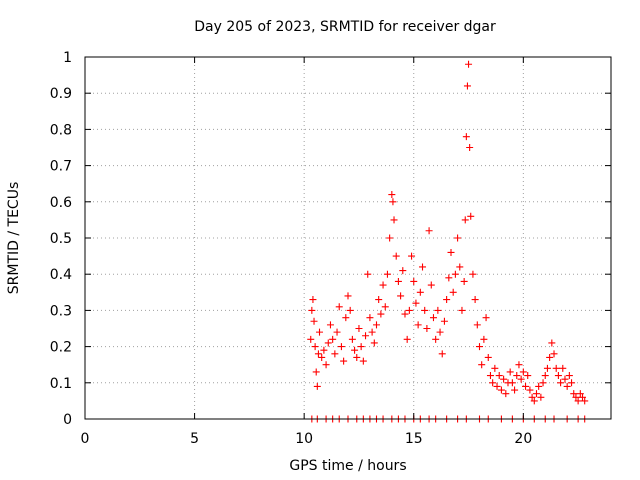  Describe the element at coordinates (194, 439) in the screenshot. I see `x-tick-label: 5` at that location.